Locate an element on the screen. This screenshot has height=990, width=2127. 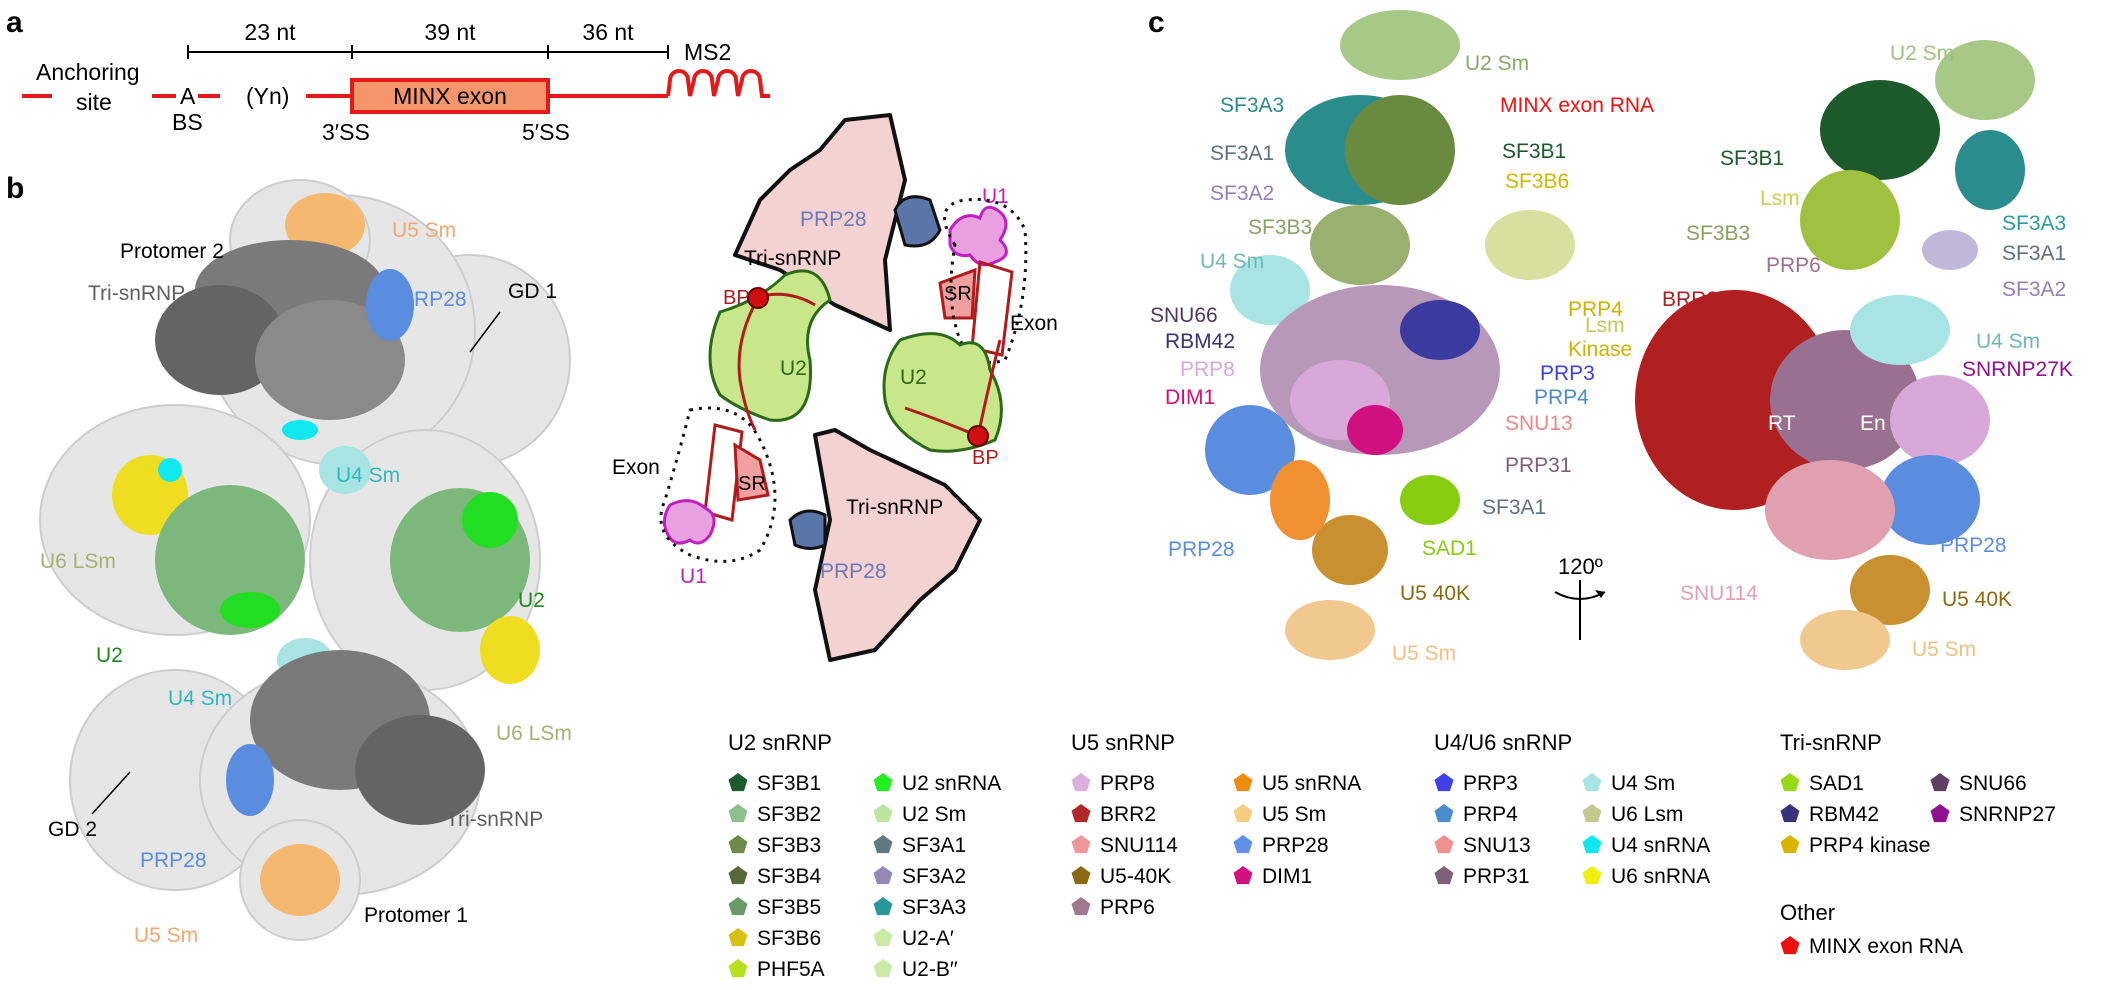
legend-item: SF3A3 is located at coordinates (934, 907).